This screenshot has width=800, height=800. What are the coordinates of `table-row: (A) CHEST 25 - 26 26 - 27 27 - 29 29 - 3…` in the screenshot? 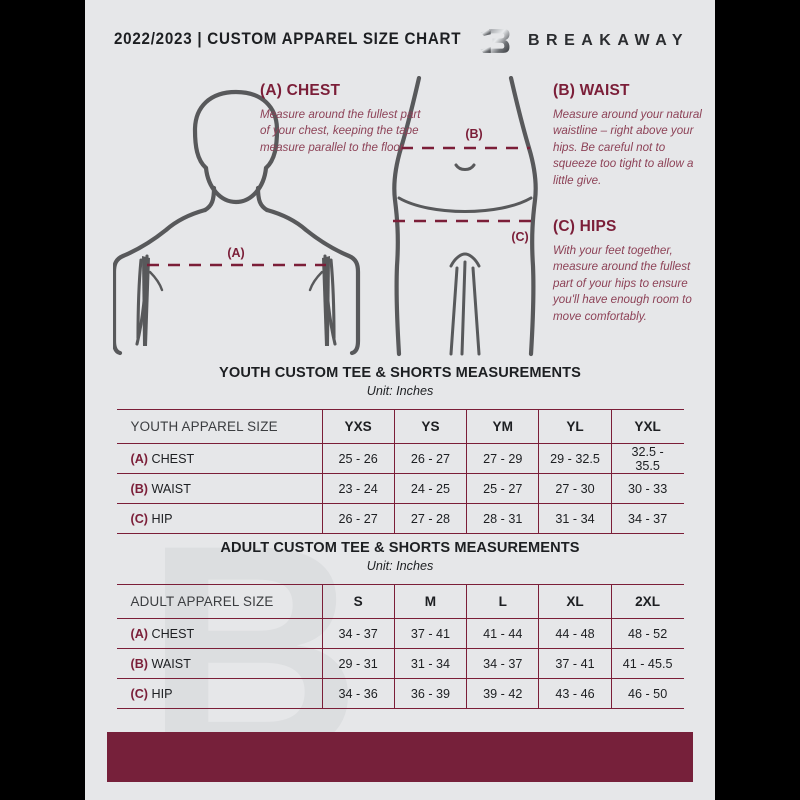 It's located at (400, 458).